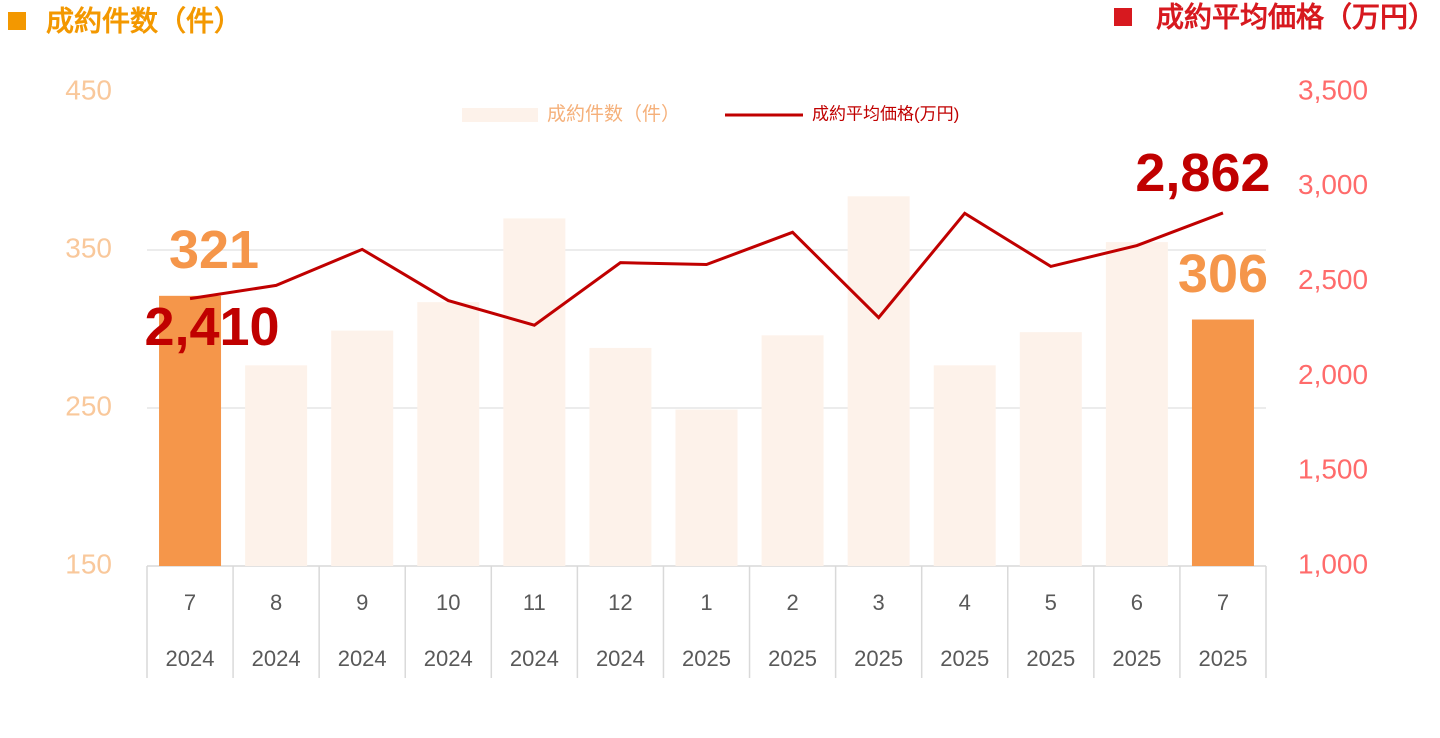 This screenshot has width=1440, height=738. Describe the element at coordinates (448, 602) in the screenshot. I see `x-tick-label: 10` at that location.